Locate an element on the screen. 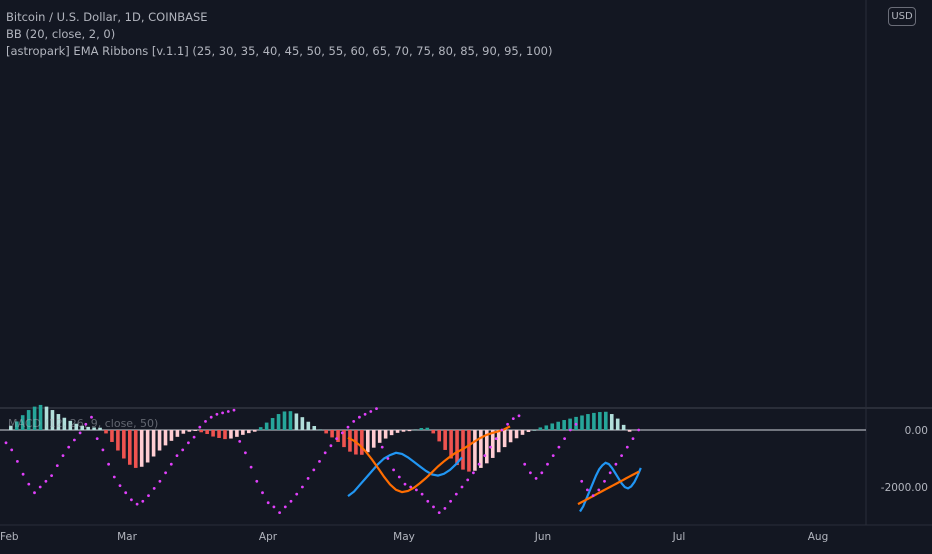  x-tick-label: Apr is located at coordinates (268, 537).